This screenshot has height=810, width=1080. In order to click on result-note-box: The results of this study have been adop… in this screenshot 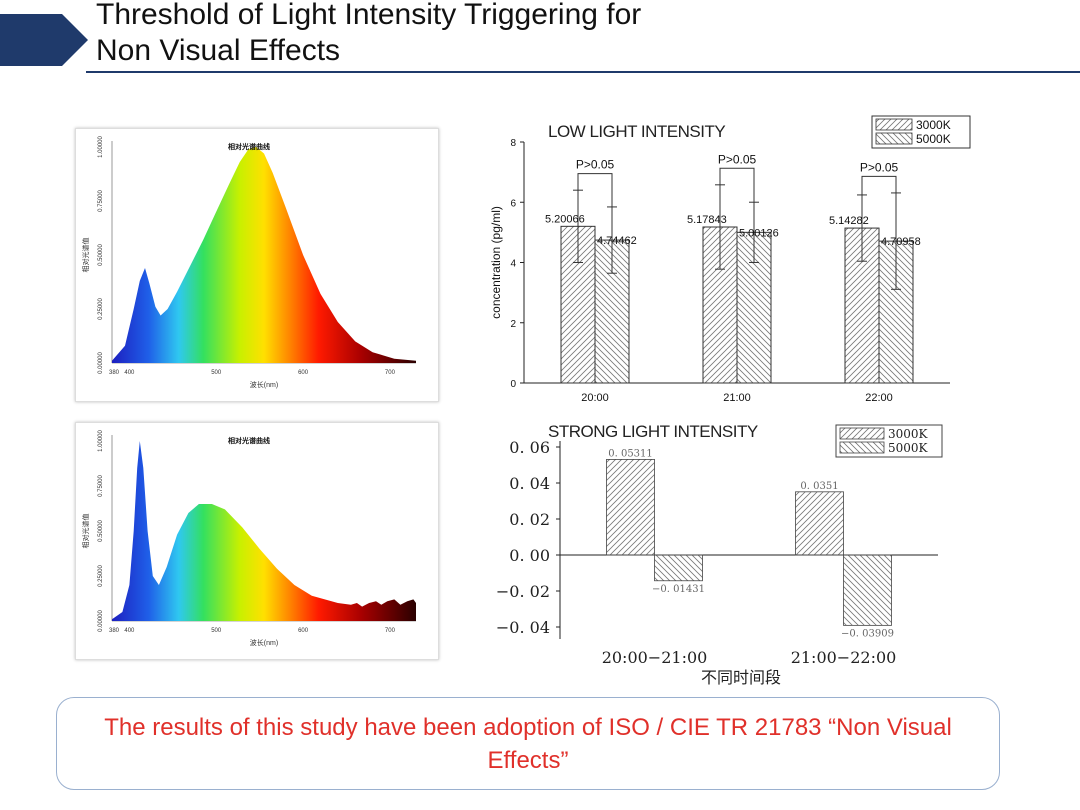, I will do `click(528, 743)`.